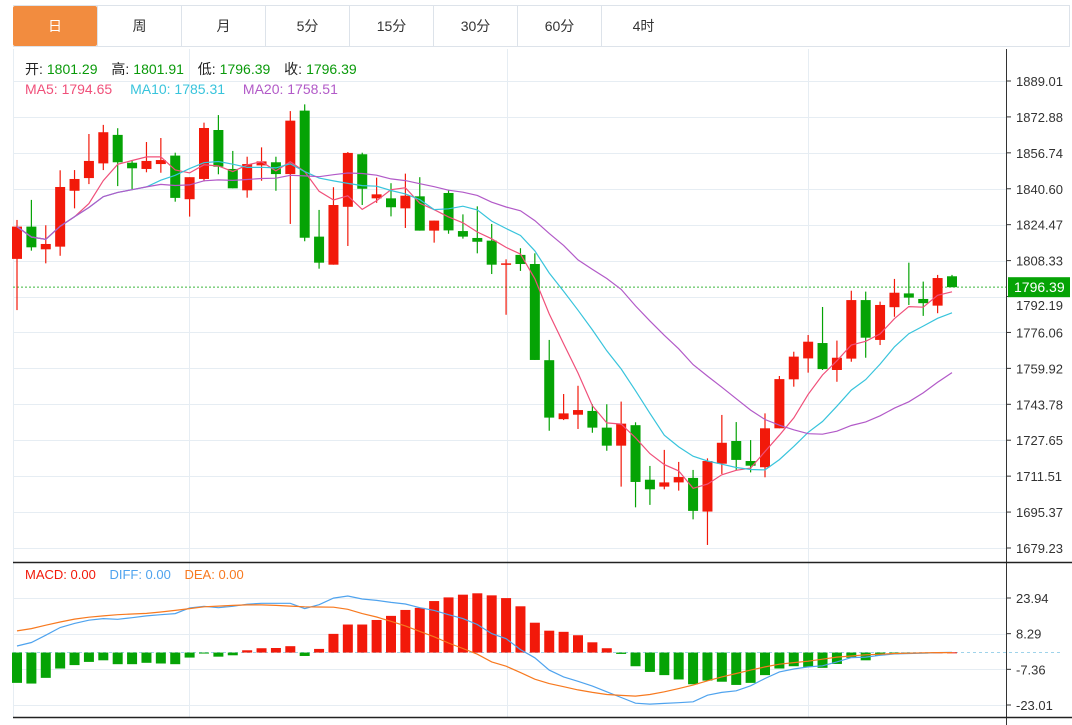 This screenshot has width=1072, height=725. What do you see at coordinates (55, 26) in the screenshot?
I see `tab-0: 日` at bounding box center [55, 26].